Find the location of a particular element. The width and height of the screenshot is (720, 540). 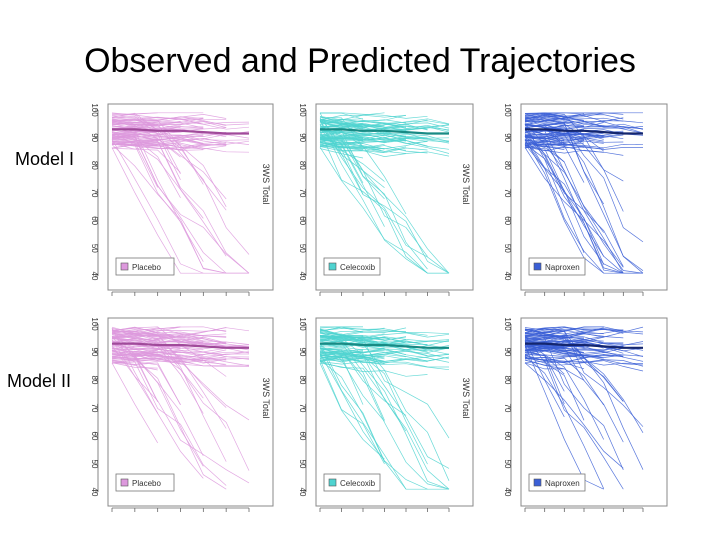

trajectory-lines is located at coordinates (180, 193).